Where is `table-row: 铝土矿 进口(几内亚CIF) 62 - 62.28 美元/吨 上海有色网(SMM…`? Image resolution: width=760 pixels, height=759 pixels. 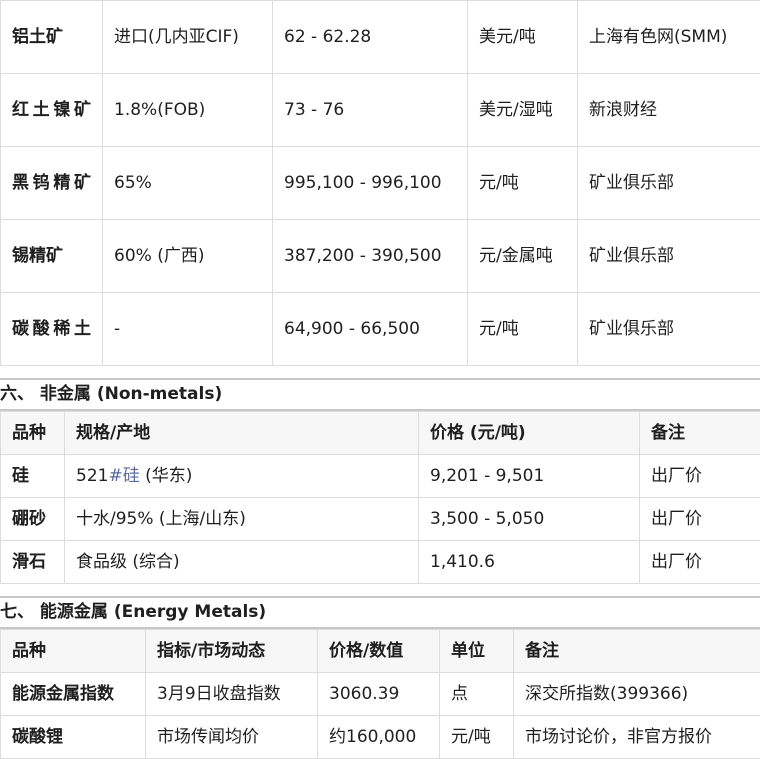
table-row: 铝土矿 进口(几内亚CIF) 62 - 62.28 美元/吨 上海有色网(SMM… is located at coordinates (380, 37).